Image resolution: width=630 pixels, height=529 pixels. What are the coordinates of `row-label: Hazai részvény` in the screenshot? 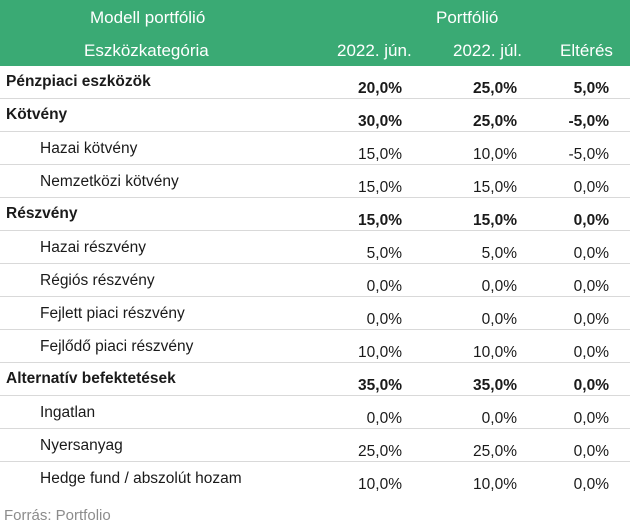 It's located at (93, 247).